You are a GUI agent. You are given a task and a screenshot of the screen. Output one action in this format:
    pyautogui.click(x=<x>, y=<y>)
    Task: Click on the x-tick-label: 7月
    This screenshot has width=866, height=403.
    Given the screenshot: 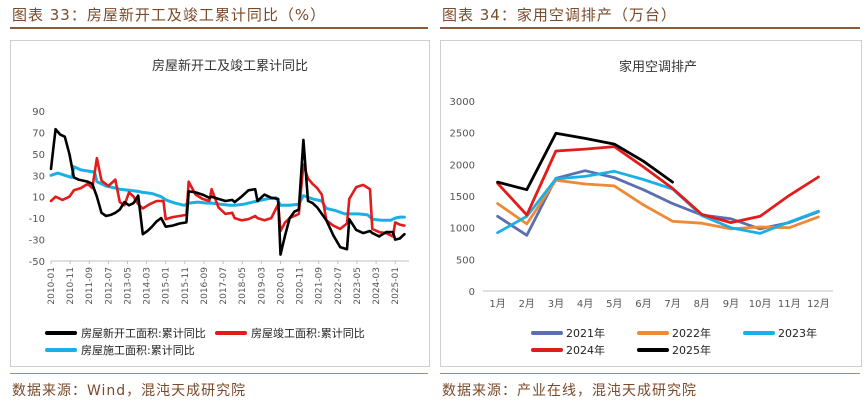 What is the action you would take?
    pyautogui.click(x=672, y=304)
    